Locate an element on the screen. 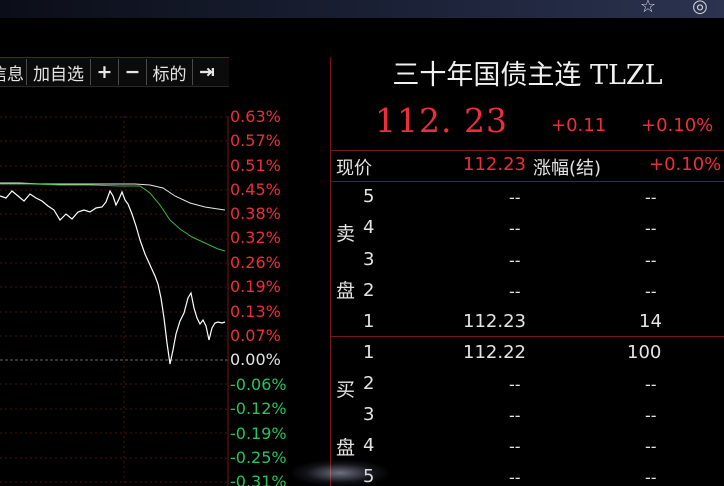  info-button: 信息 is located at coordinates (13, 72).